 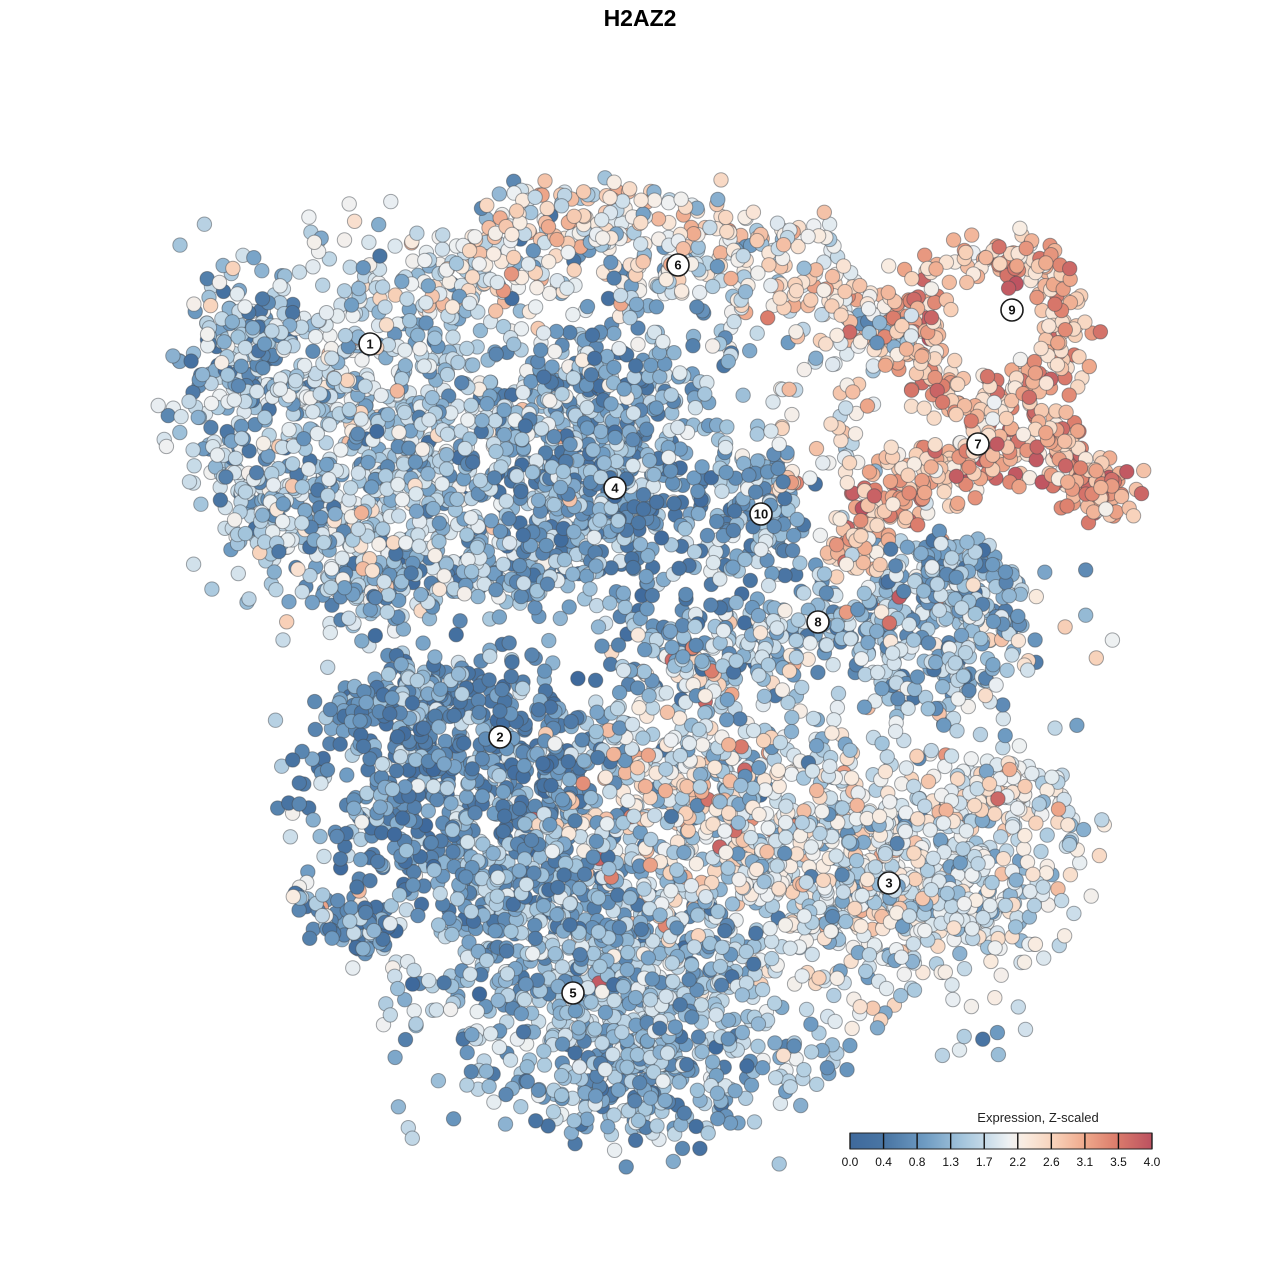 I want to click on cluster-label-9: 9, so click(x=1012, y=310).